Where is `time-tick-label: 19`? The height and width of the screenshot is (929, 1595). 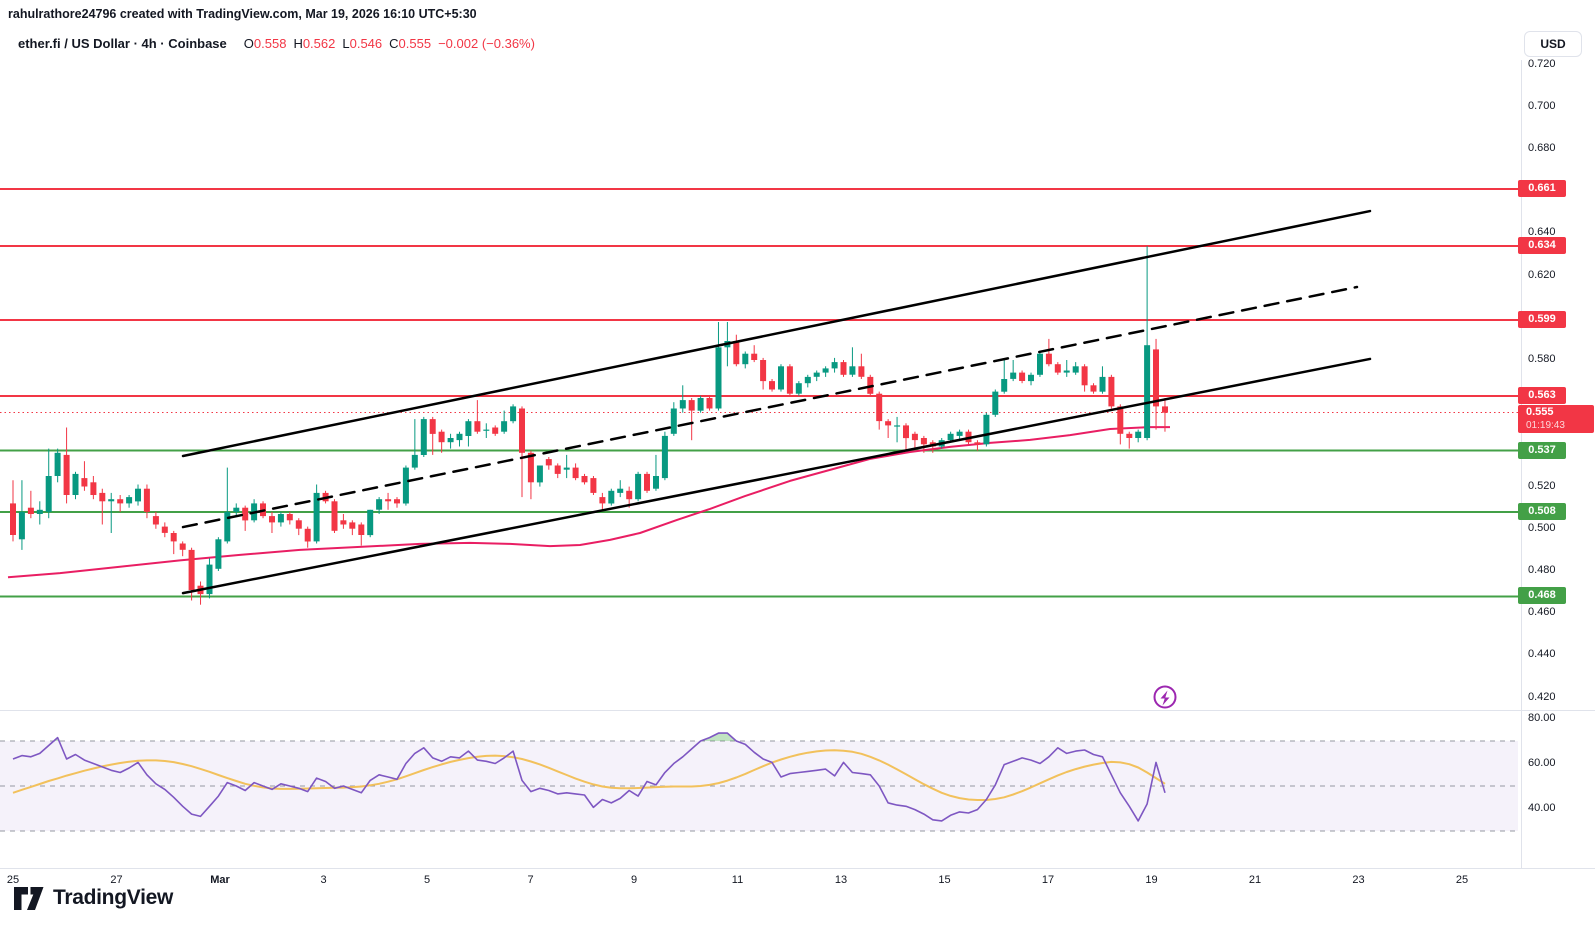
time-tick-label: 19 is located at coordinates (1151, 880).